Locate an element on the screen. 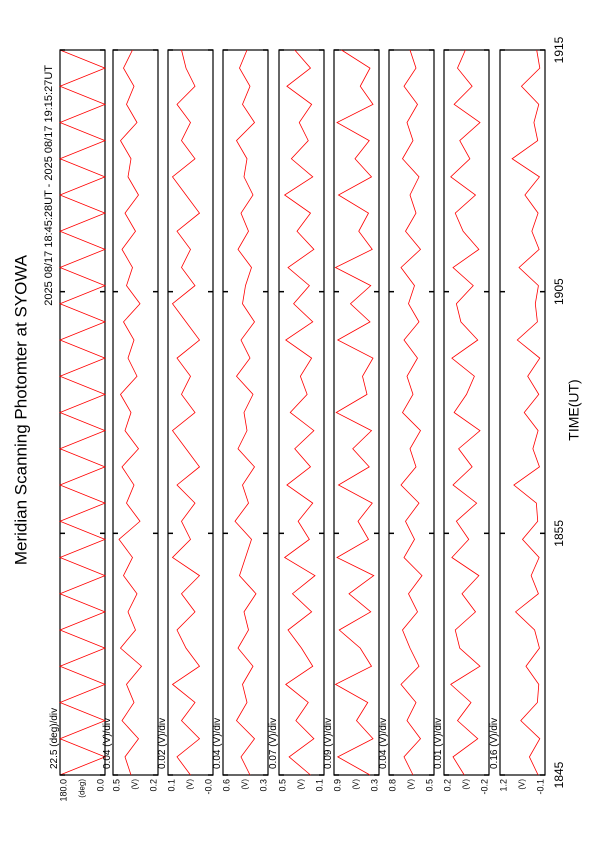 The height and width of the screenshot is (842, 595). panel-scale-label: 0.02 (V)/div is located at coordinates (162, 743).